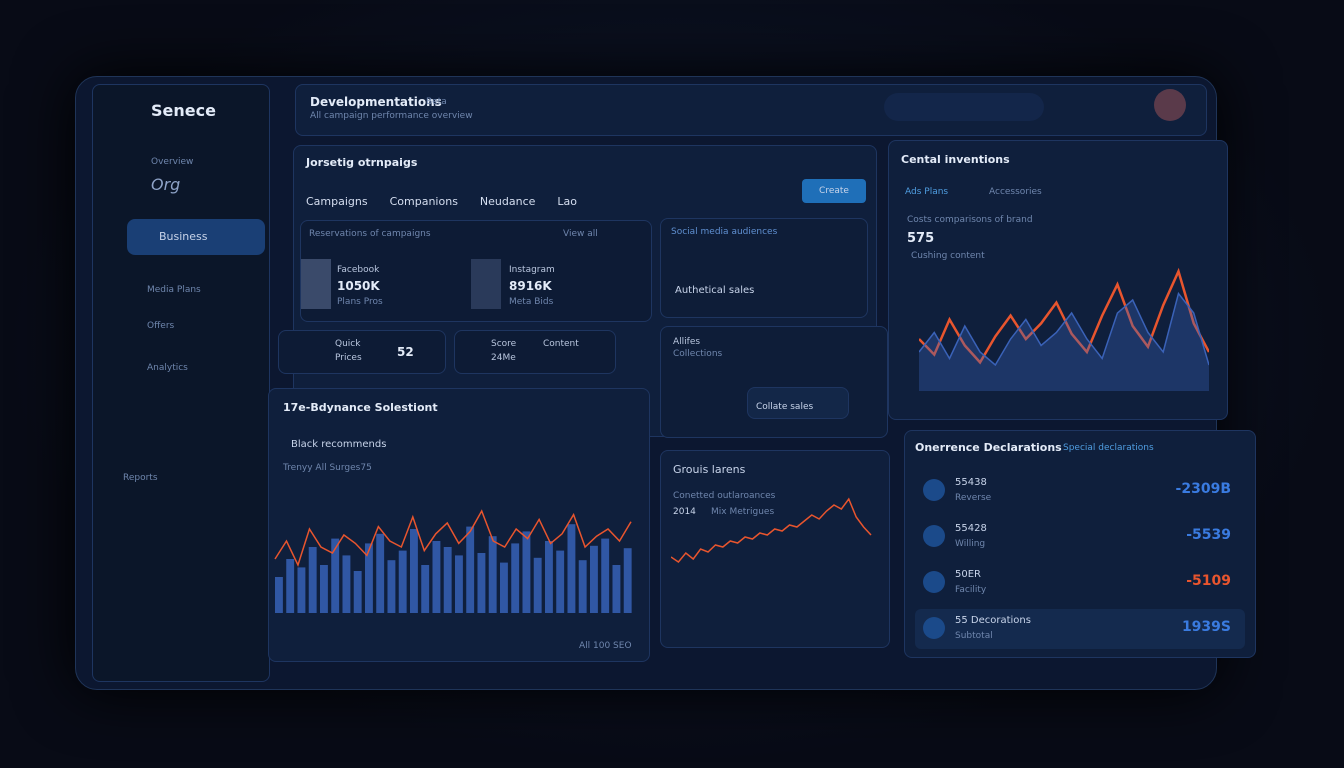 The image size is (1344, 768). I want to click on mini-sub: 24Me, so click(503, 358).